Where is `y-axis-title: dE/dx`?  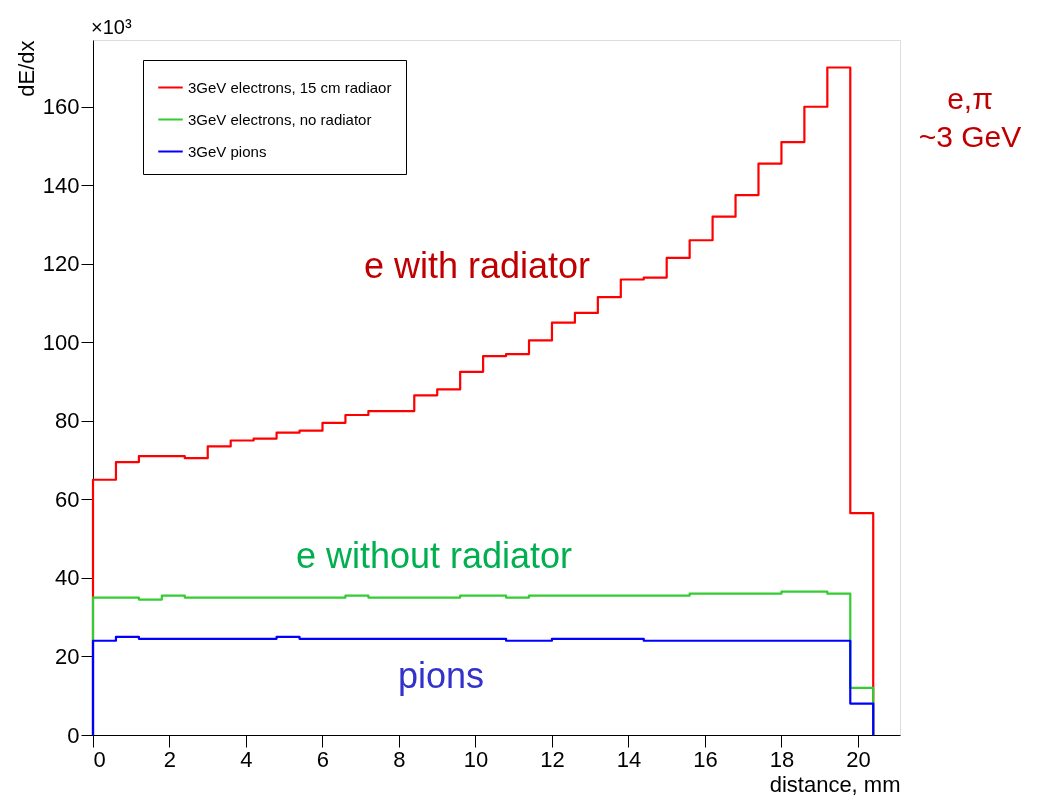
y-axis-title: dE/dx is located at coordinates (26, 68).